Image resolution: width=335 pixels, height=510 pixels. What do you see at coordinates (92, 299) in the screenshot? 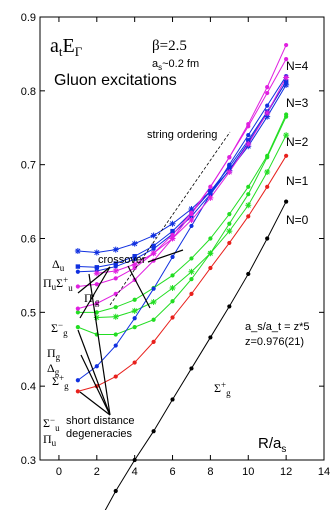
I see `label-pi-g-prime: Π'g` at bounding box center [92, 299].